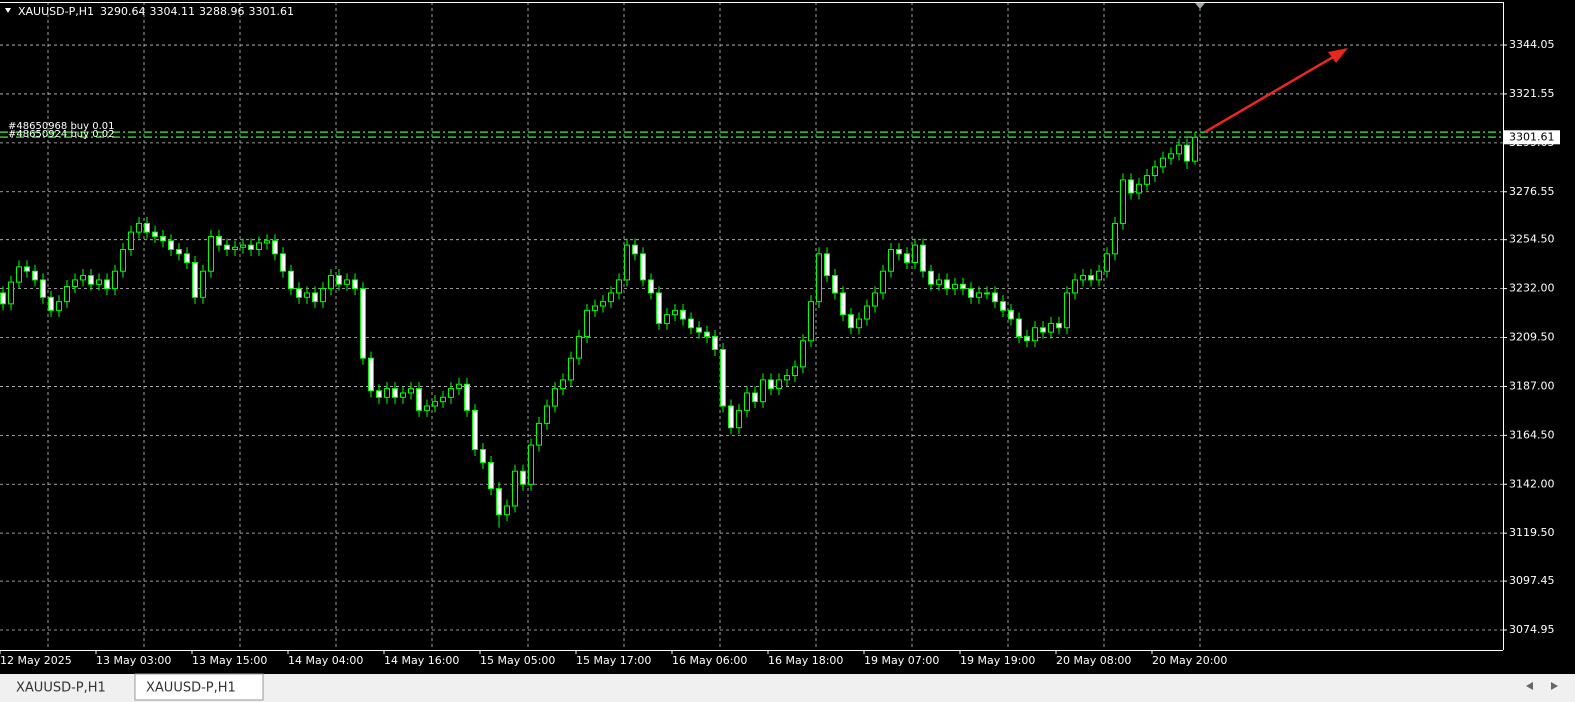  Describe the element at coordinates (56, 11) in the screenshot. I see `symbol: XAUUSD-P,H1` at that location.